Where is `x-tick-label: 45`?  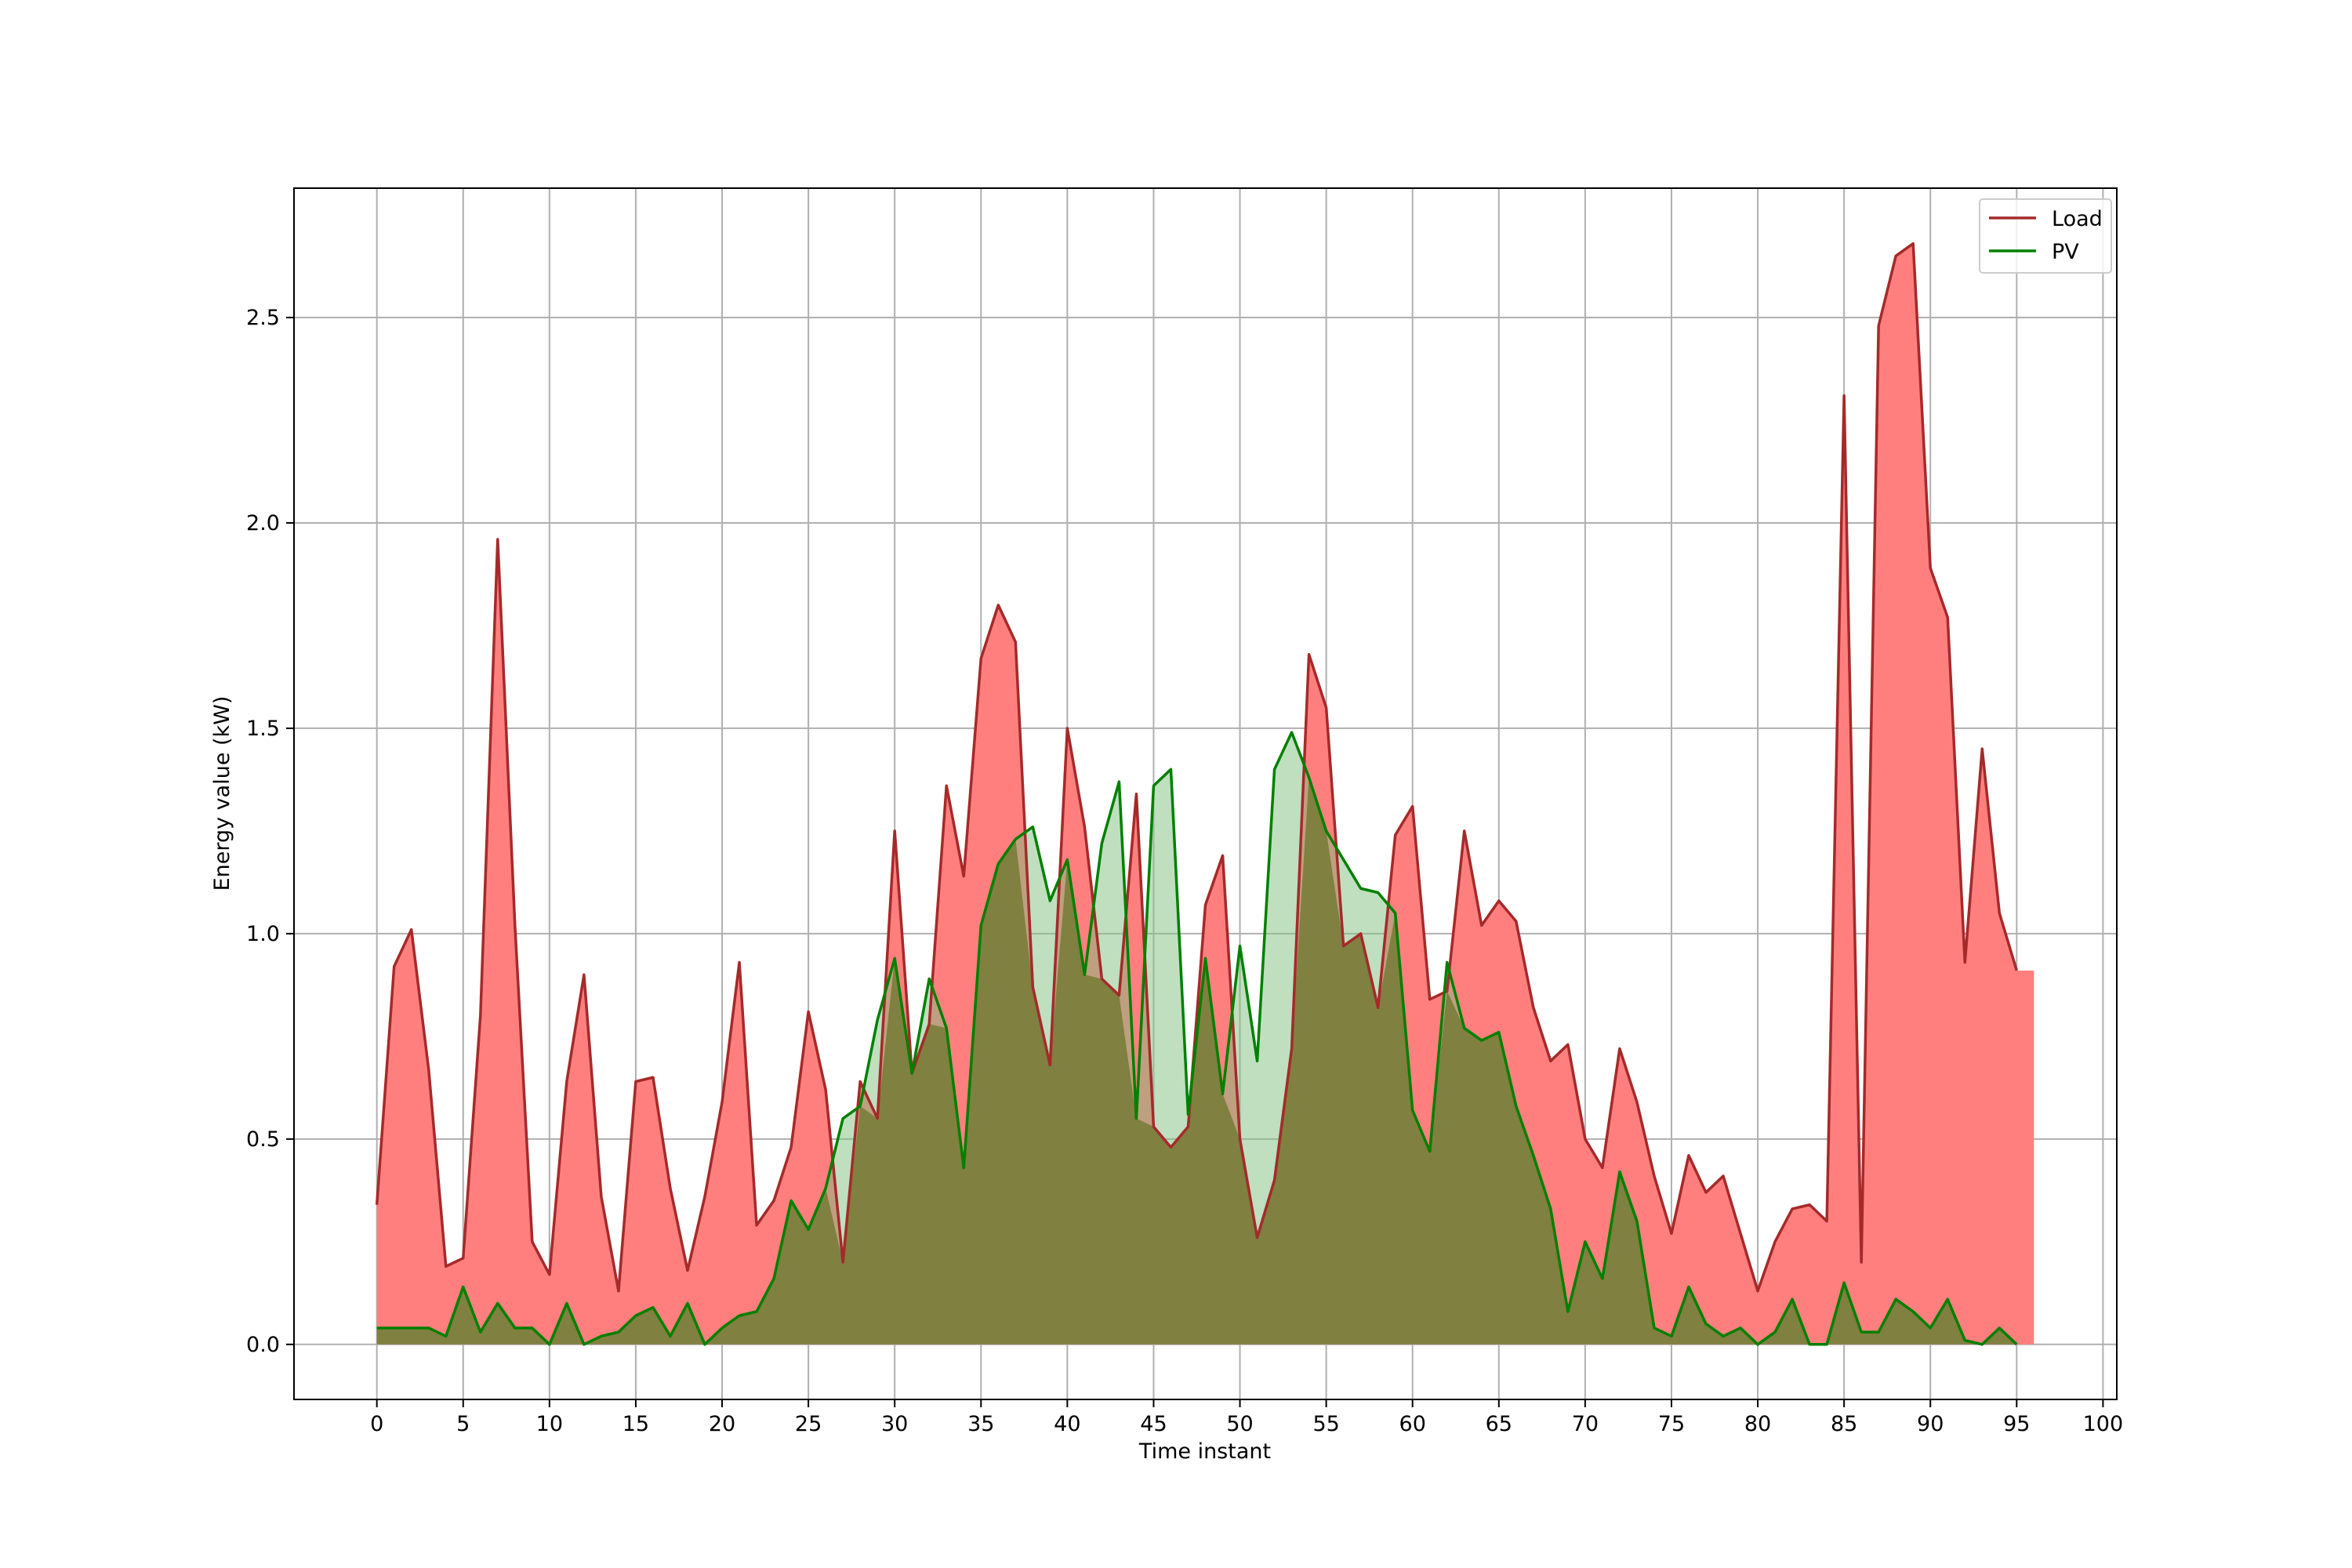
x-tick-label: 45 is located at coordinates (1153, 1424).